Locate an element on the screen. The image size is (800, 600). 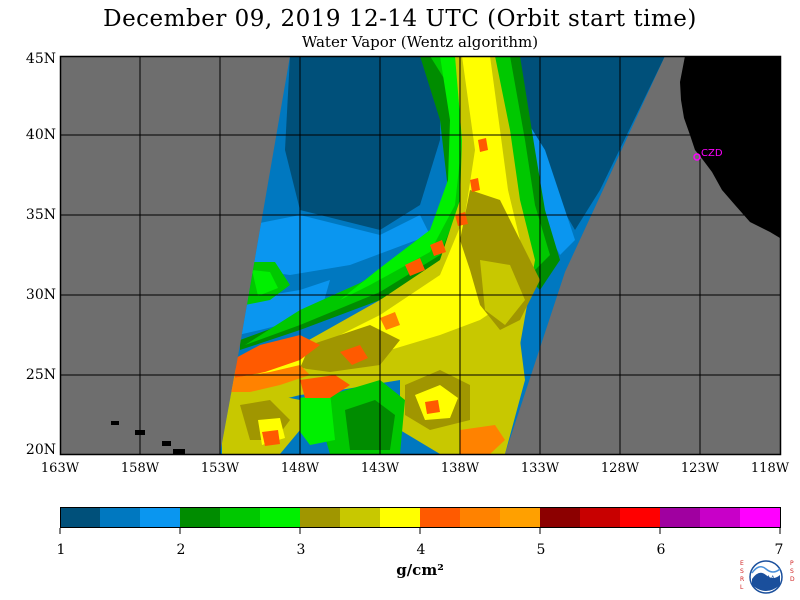
lon-label-133w: 133W is located at coordinates (540, 468).